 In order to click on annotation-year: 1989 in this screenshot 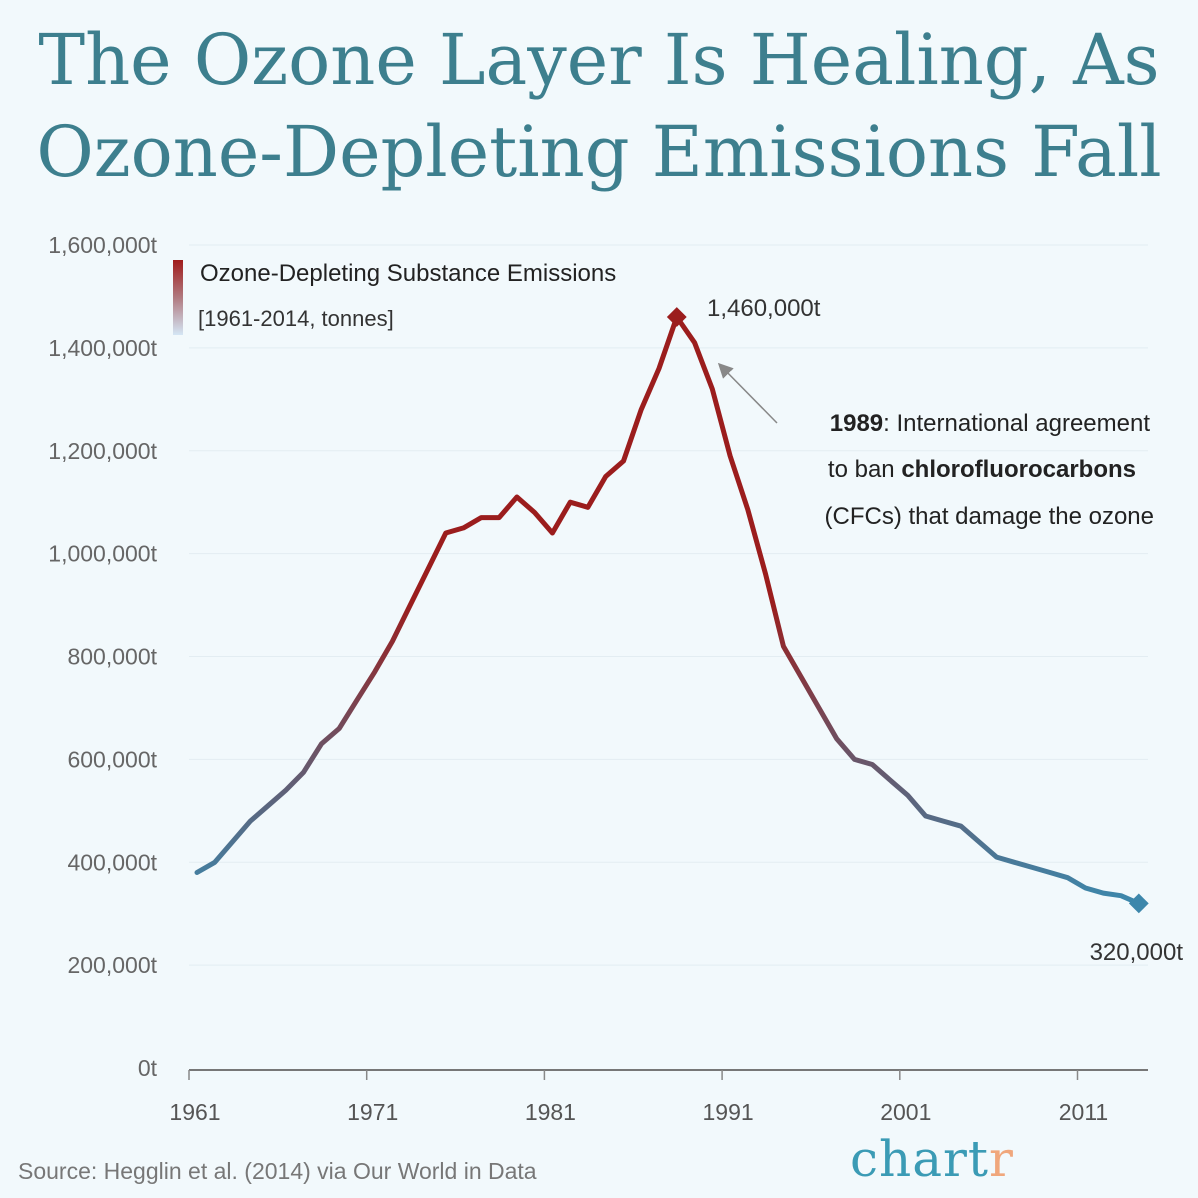, I will do `click(856, 423)`.